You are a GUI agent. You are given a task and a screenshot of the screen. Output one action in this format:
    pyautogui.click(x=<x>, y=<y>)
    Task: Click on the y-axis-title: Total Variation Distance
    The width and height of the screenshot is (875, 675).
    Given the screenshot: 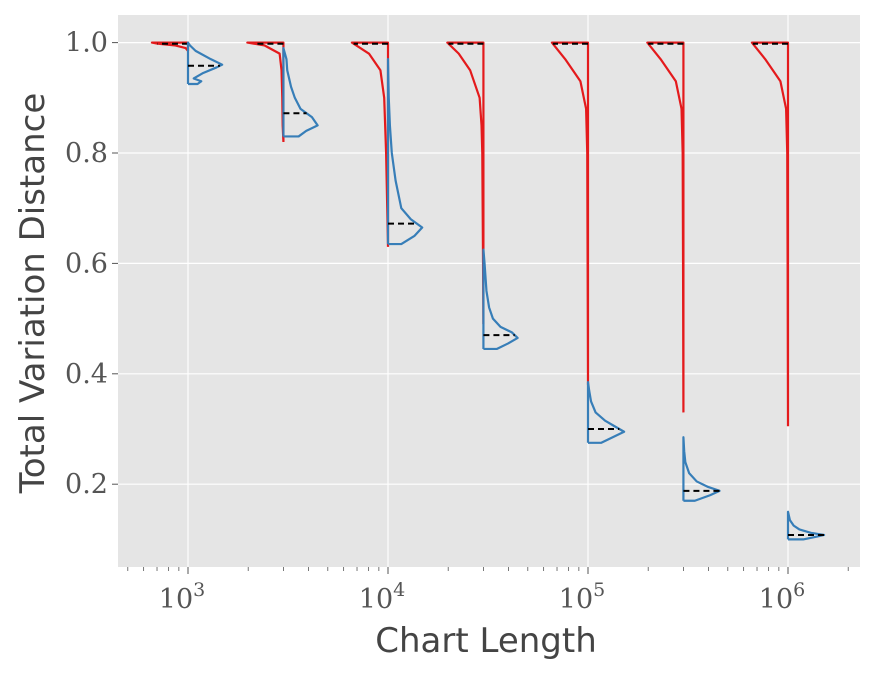 What is the action you would take?
    pyautogui.click(x=33, y=294)
    